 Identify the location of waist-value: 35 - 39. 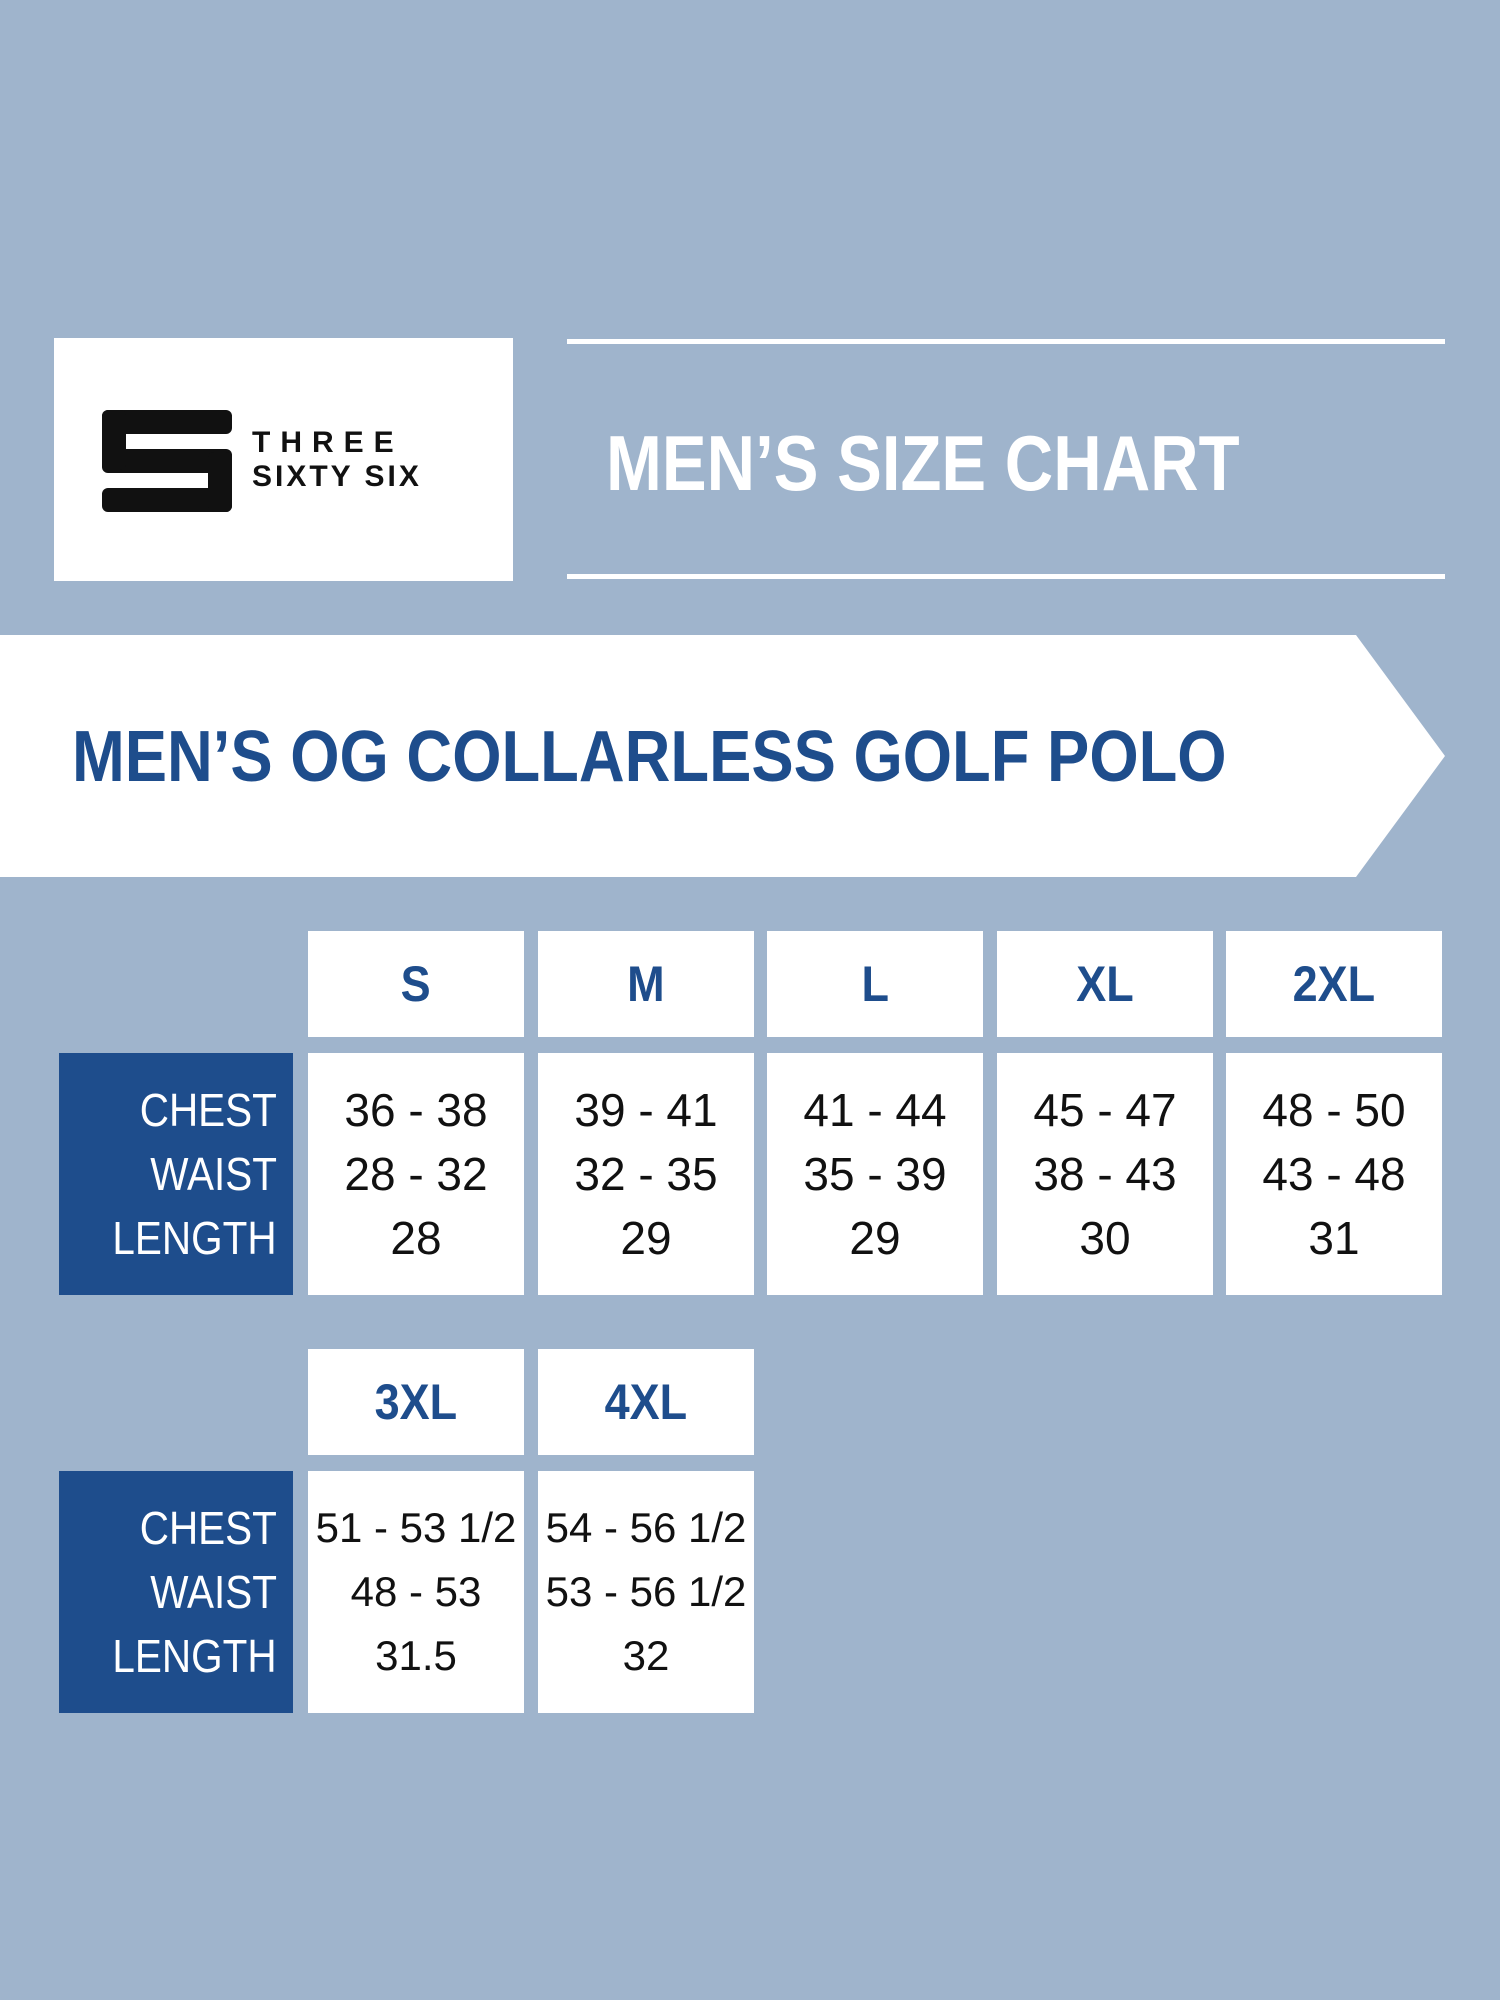
(875, 1174).